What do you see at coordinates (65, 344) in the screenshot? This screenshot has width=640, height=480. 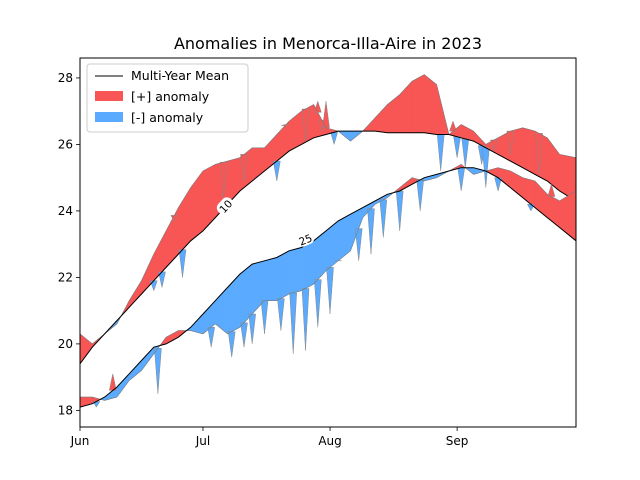 I see `y-tick-label-1: 20` at bounding box center [65, 344].